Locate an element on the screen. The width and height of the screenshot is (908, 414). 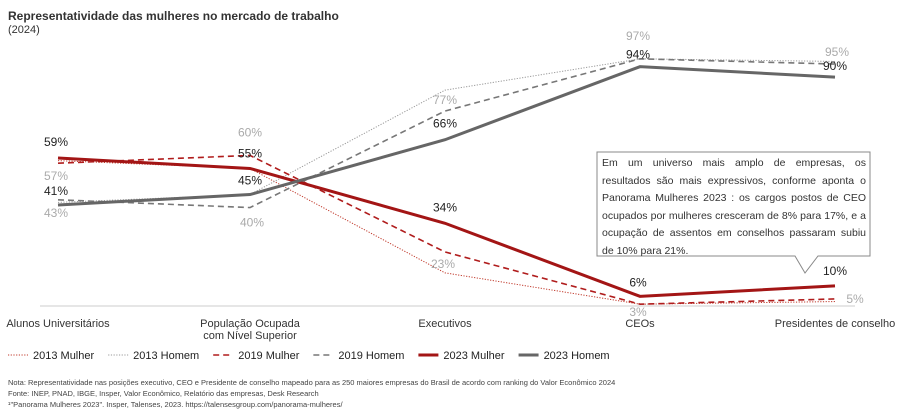
data-label: 55% is located at coordinates (250, 153).